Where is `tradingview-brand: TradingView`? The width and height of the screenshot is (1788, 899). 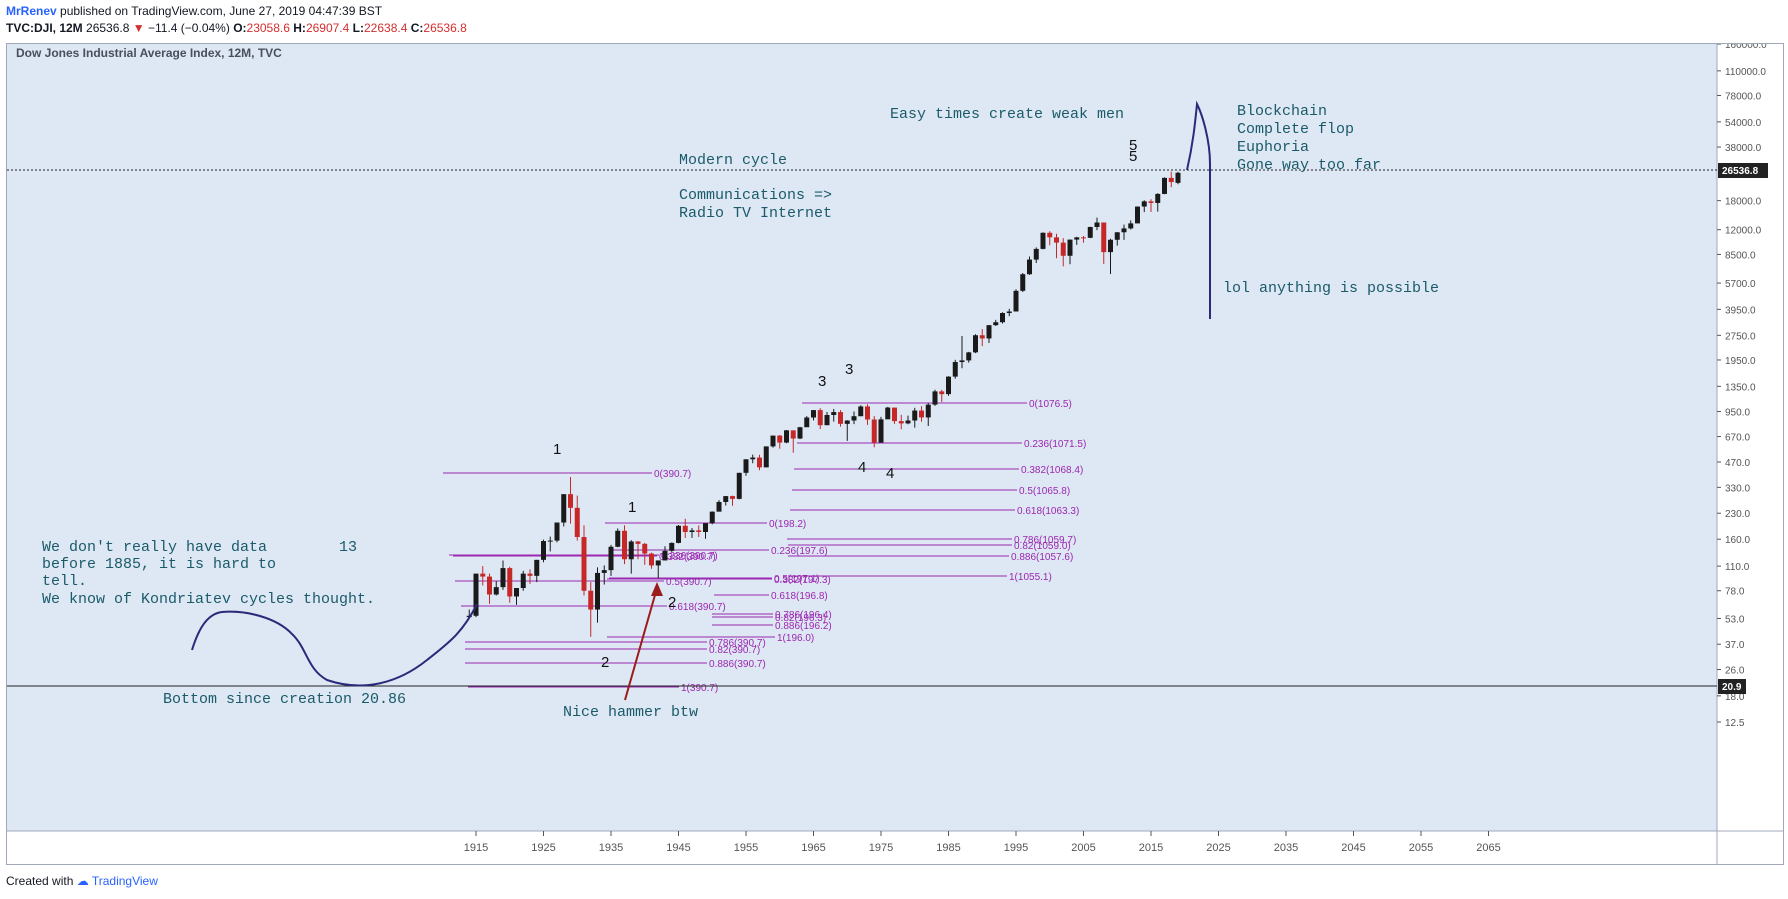
tradingview-brand: TradingView is located at coordinates (124, 881).